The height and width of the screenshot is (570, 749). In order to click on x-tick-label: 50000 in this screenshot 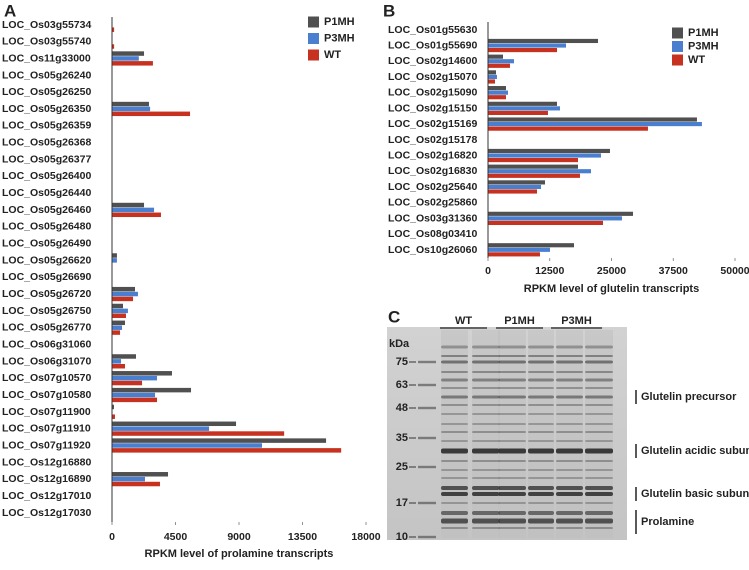, I will do `click(734, 271)`.